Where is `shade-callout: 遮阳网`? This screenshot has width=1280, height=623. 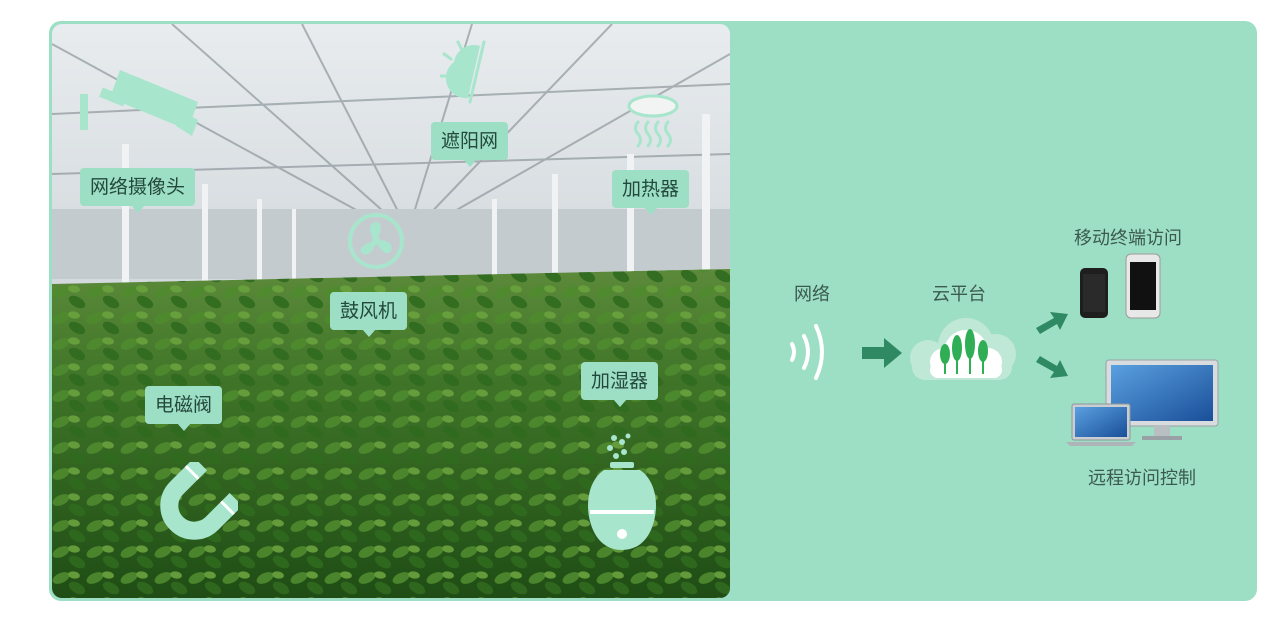 shade-callout: 遮阳网 is located at coordinates (470, 144).